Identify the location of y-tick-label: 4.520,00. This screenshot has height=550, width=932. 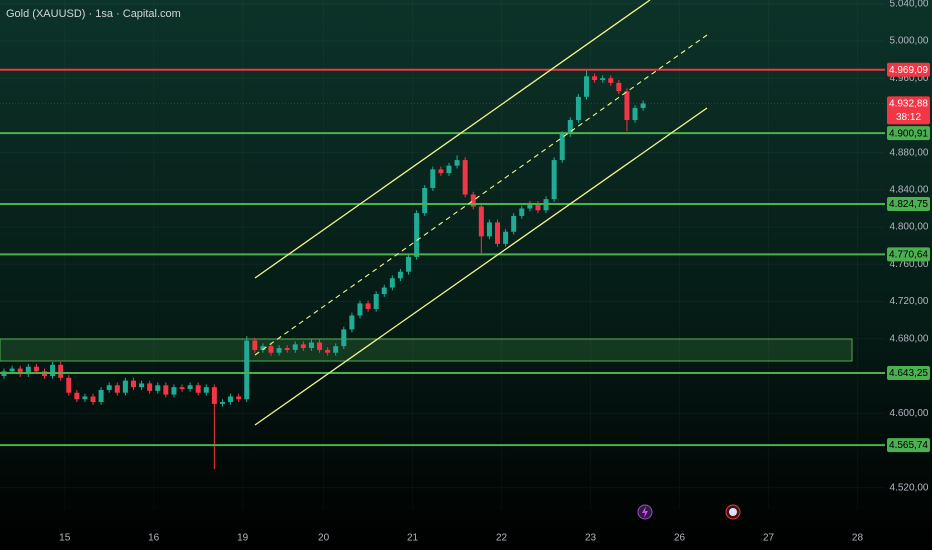
(909, 487).